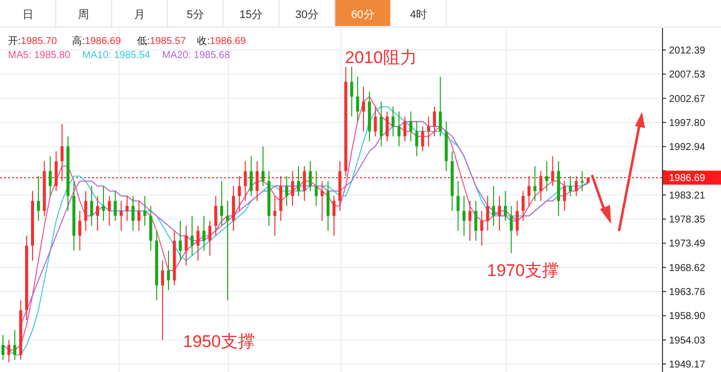 The height and width of the screenshot is (372, 721). What do you see at coordinates (687, 123) in the screenshot?
I see `y-tick-label: 1997.80` at bounding box center [687, 123].